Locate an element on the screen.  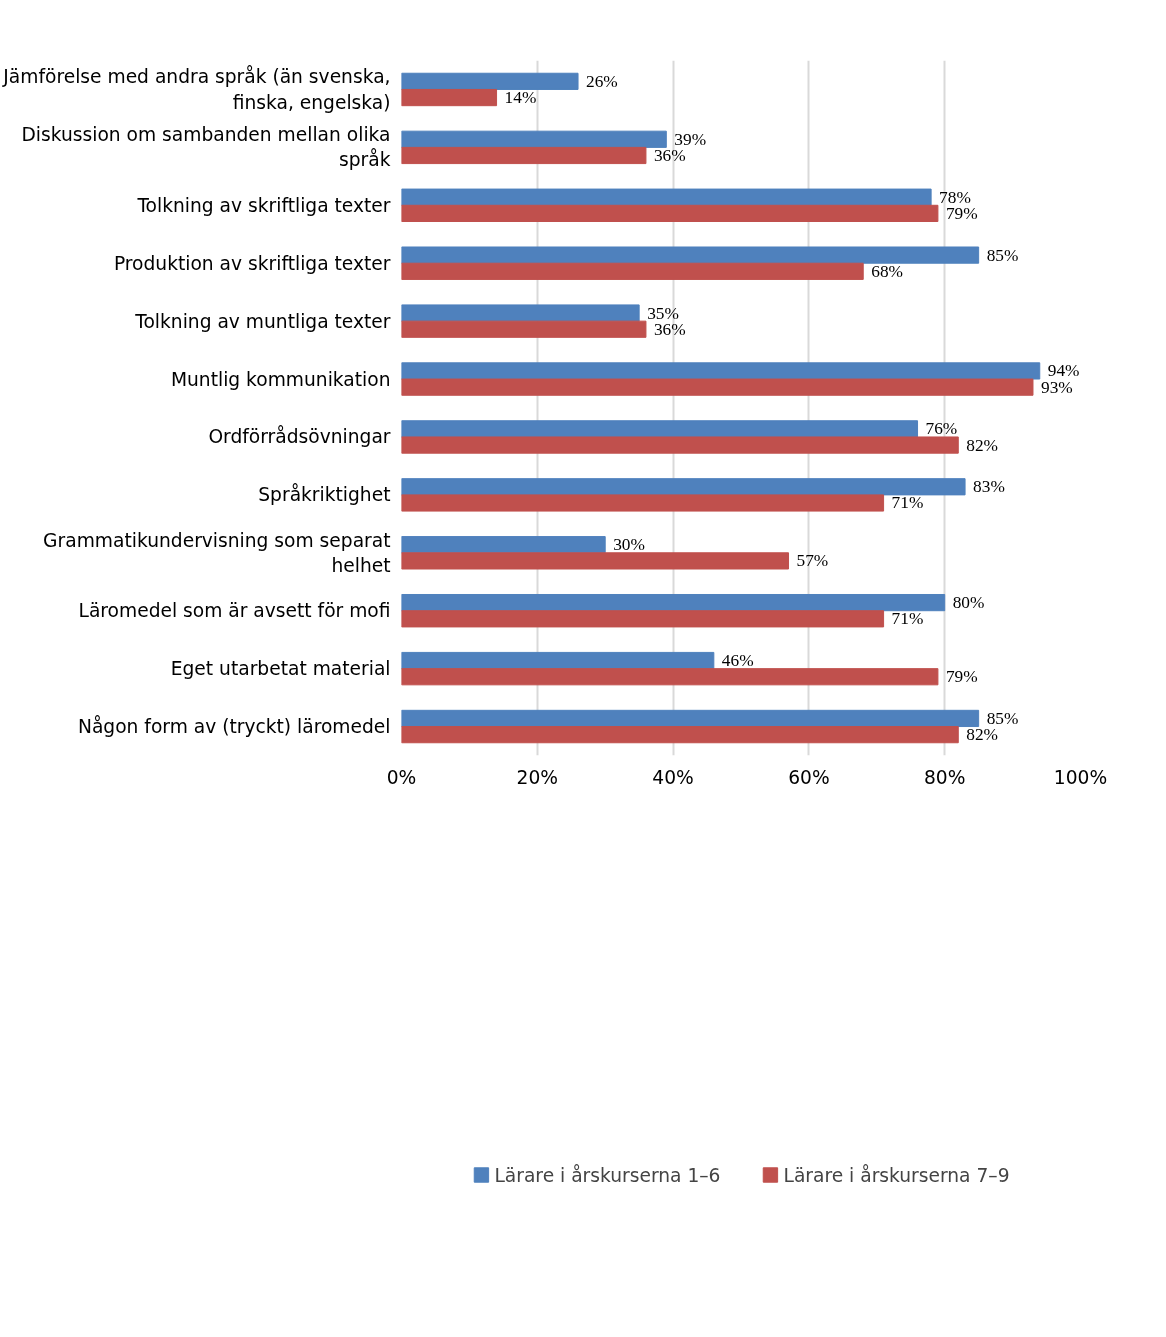
y-tick-label: Muntlig kommunikation is located at coordinates (280, 379).